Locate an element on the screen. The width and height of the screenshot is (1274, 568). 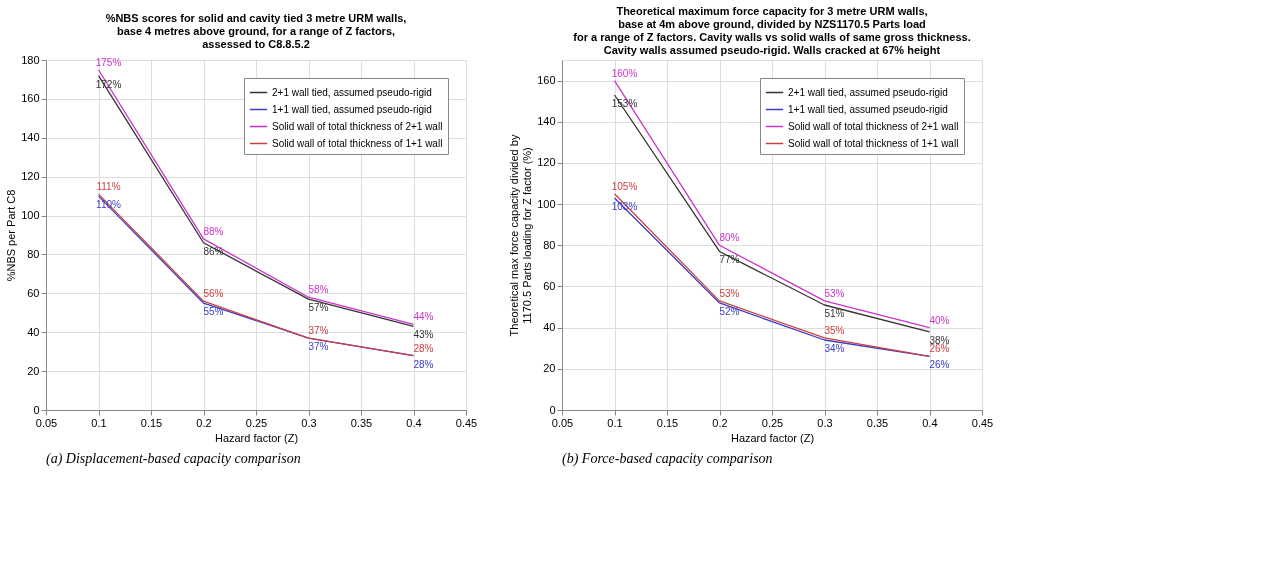
data-label: 44% is located at coordinates (423, 317).